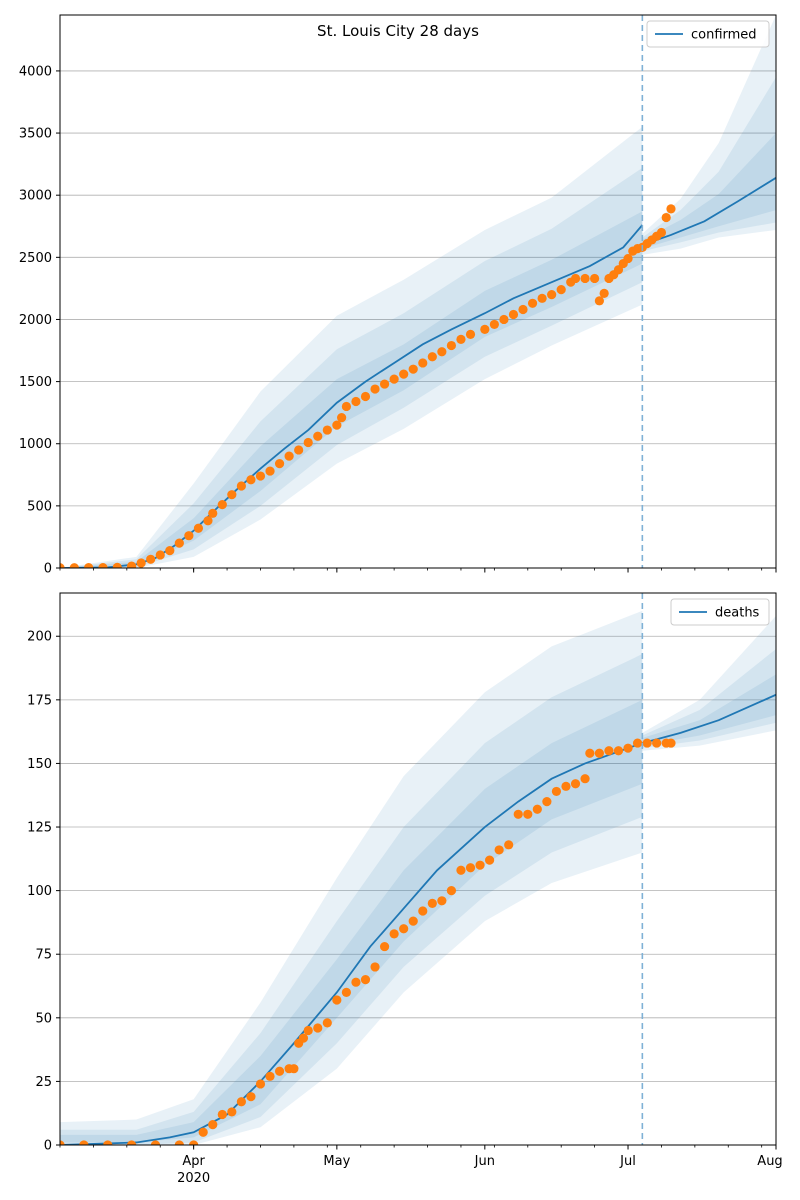  I want to click on legend: confirmed, so click(708, 34).